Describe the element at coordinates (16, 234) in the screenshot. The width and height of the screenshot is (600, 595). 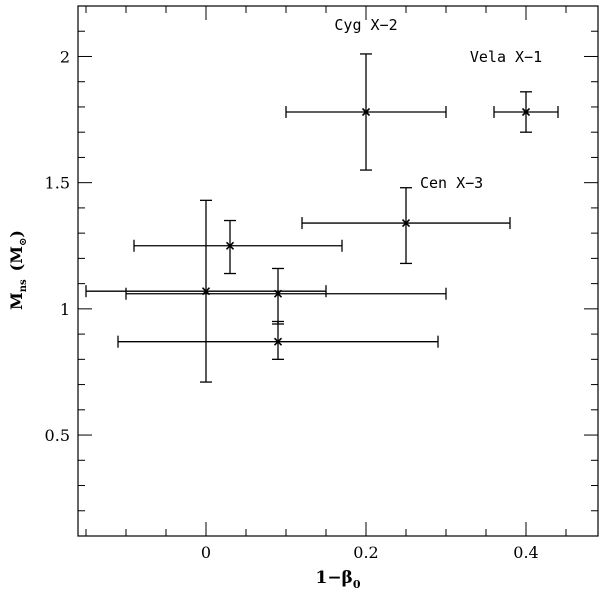
I see `y-axis-unit-close: )` at that location.